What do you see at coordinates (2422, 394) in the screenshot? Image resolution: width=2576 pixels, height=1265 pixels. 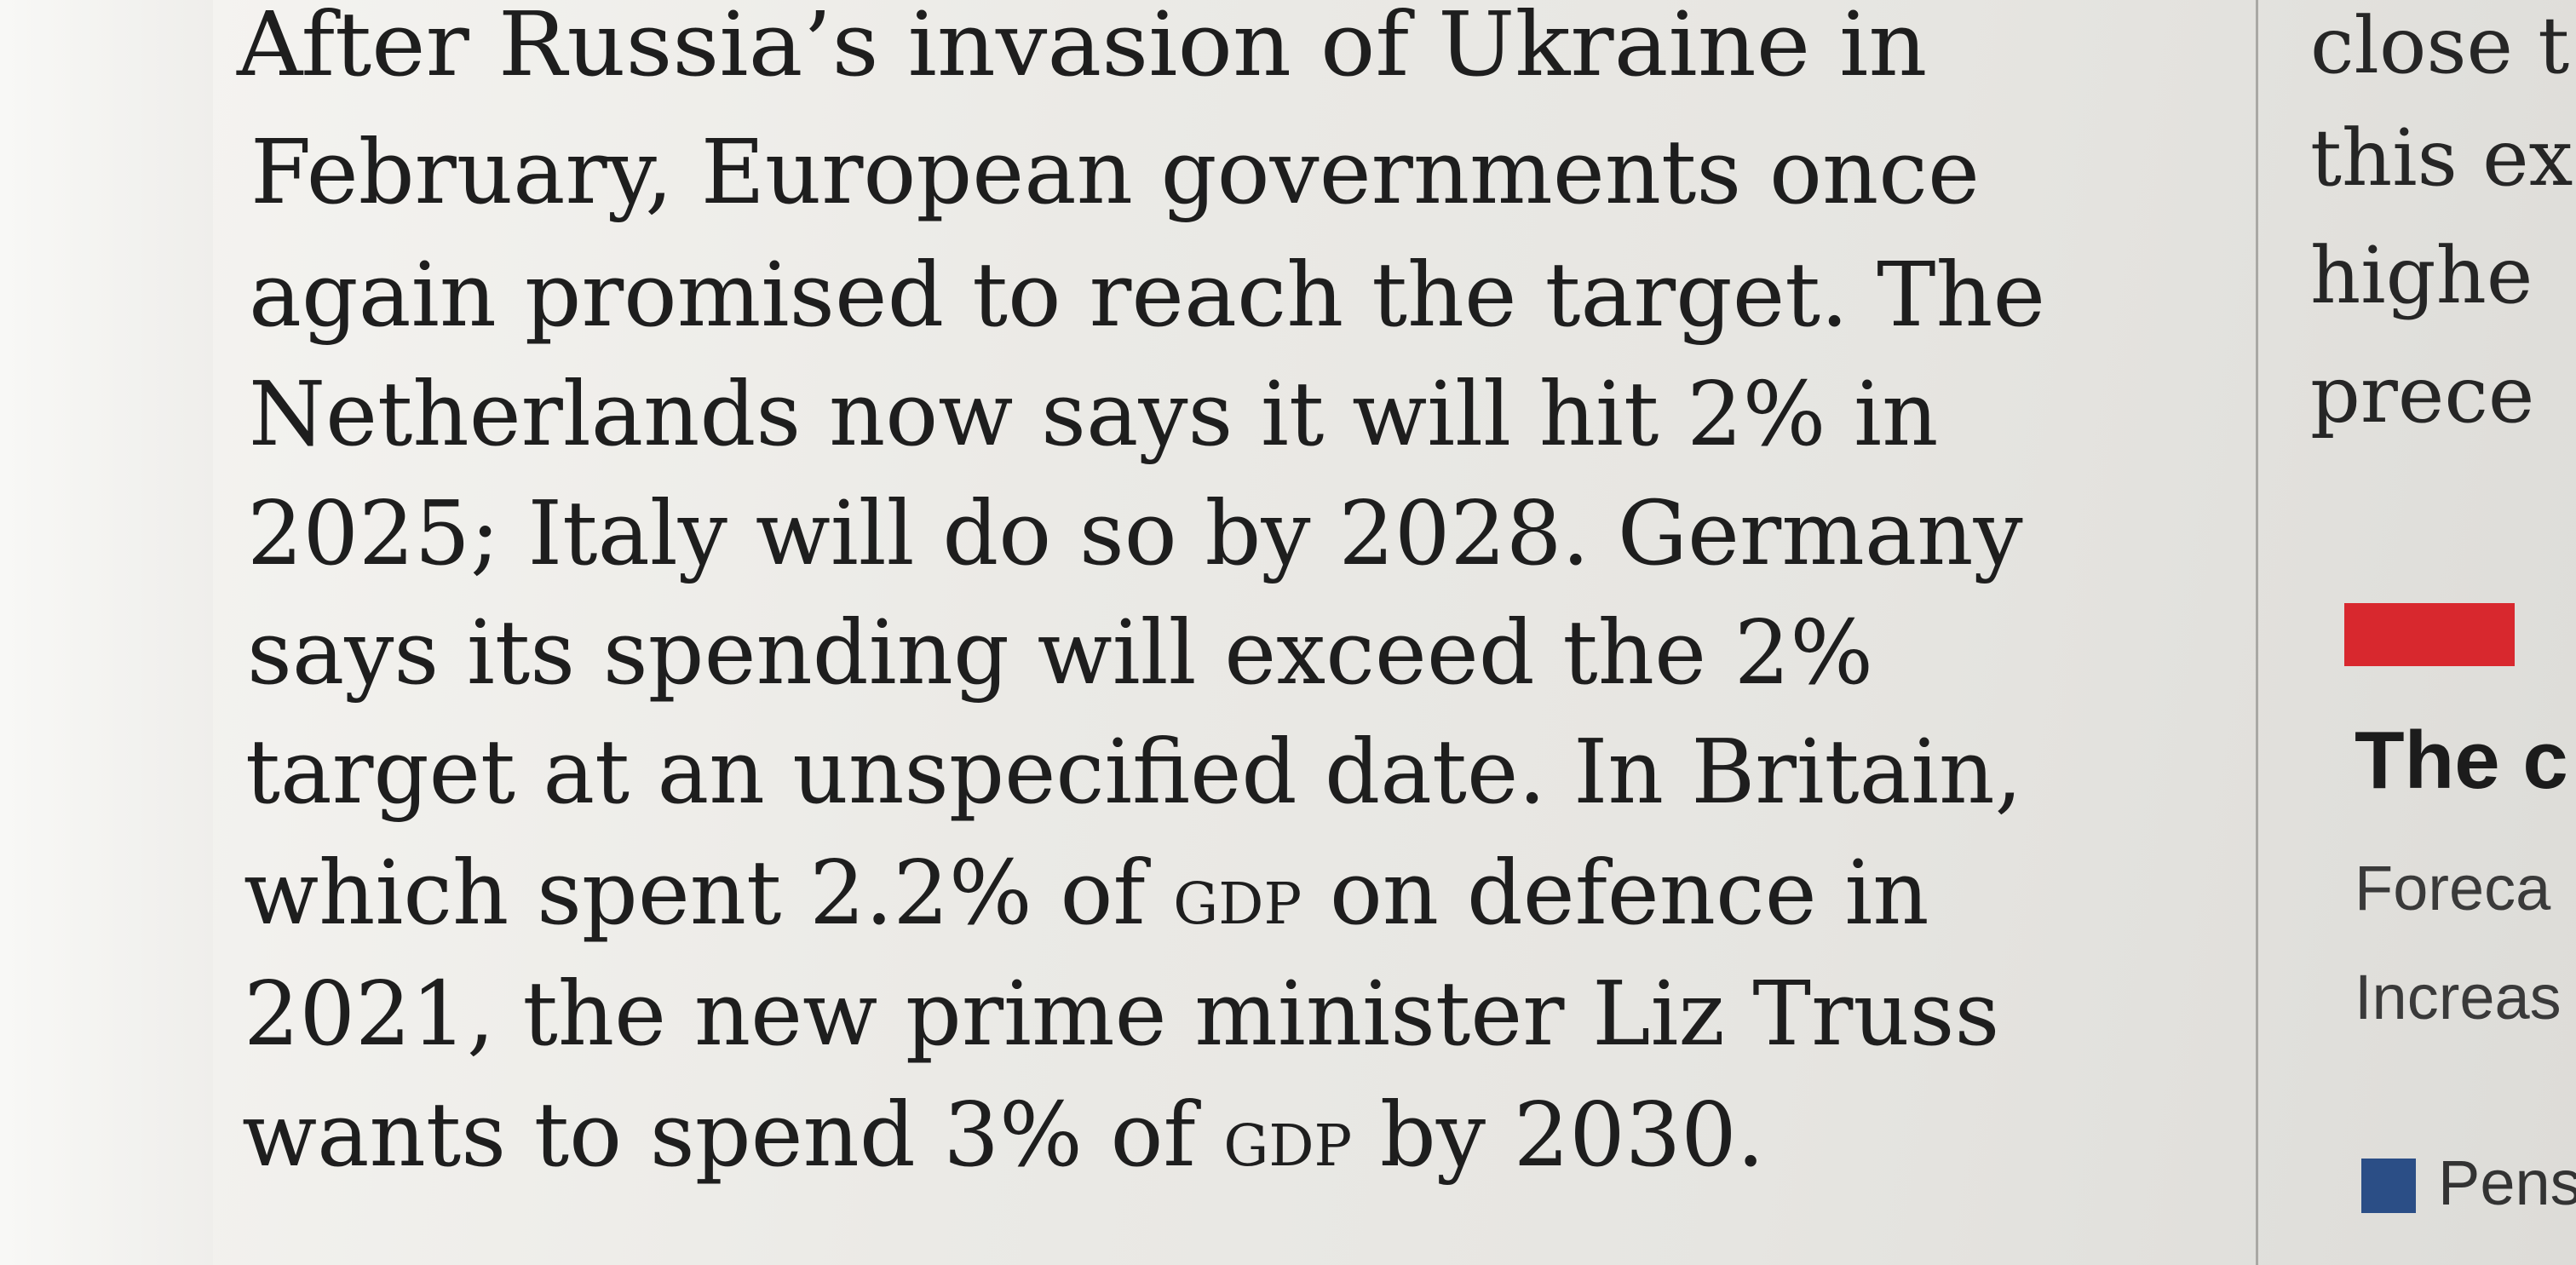 I see `side-line-4: prece` at bounding box center [2422, 394].